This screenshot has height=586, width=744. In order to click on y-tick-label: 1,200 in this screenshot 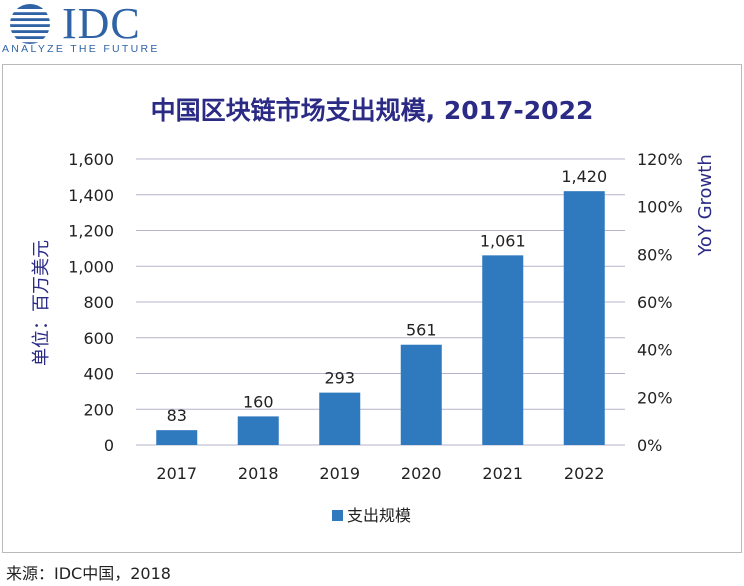, I will do `click(91, 231)`.